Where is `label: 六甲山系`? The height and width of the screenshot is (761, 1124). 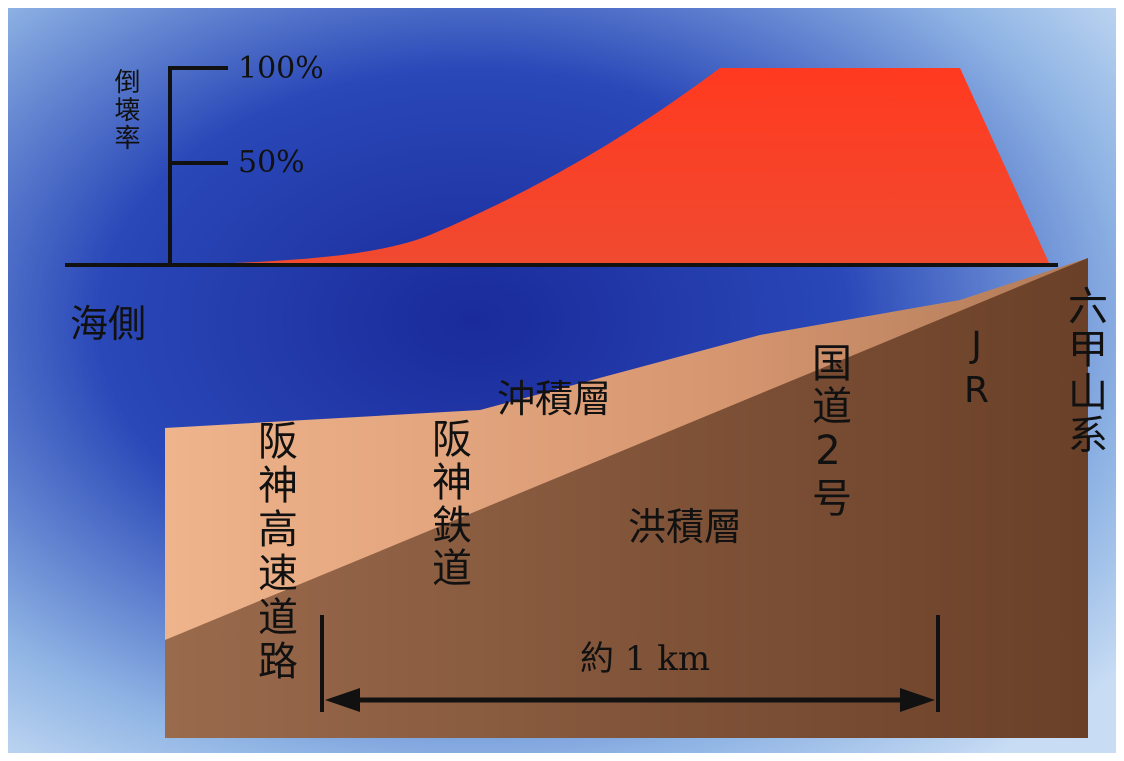 label: 六甲山系 is located at coordinates (1084, 371).